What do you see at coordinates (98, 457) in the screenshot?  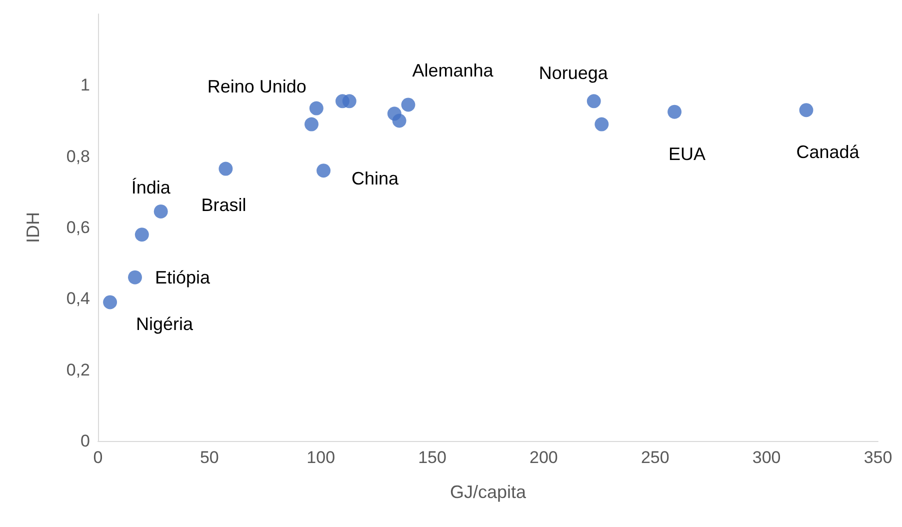 I see `x-tick-label: 0` at bounding box center [98, 457].